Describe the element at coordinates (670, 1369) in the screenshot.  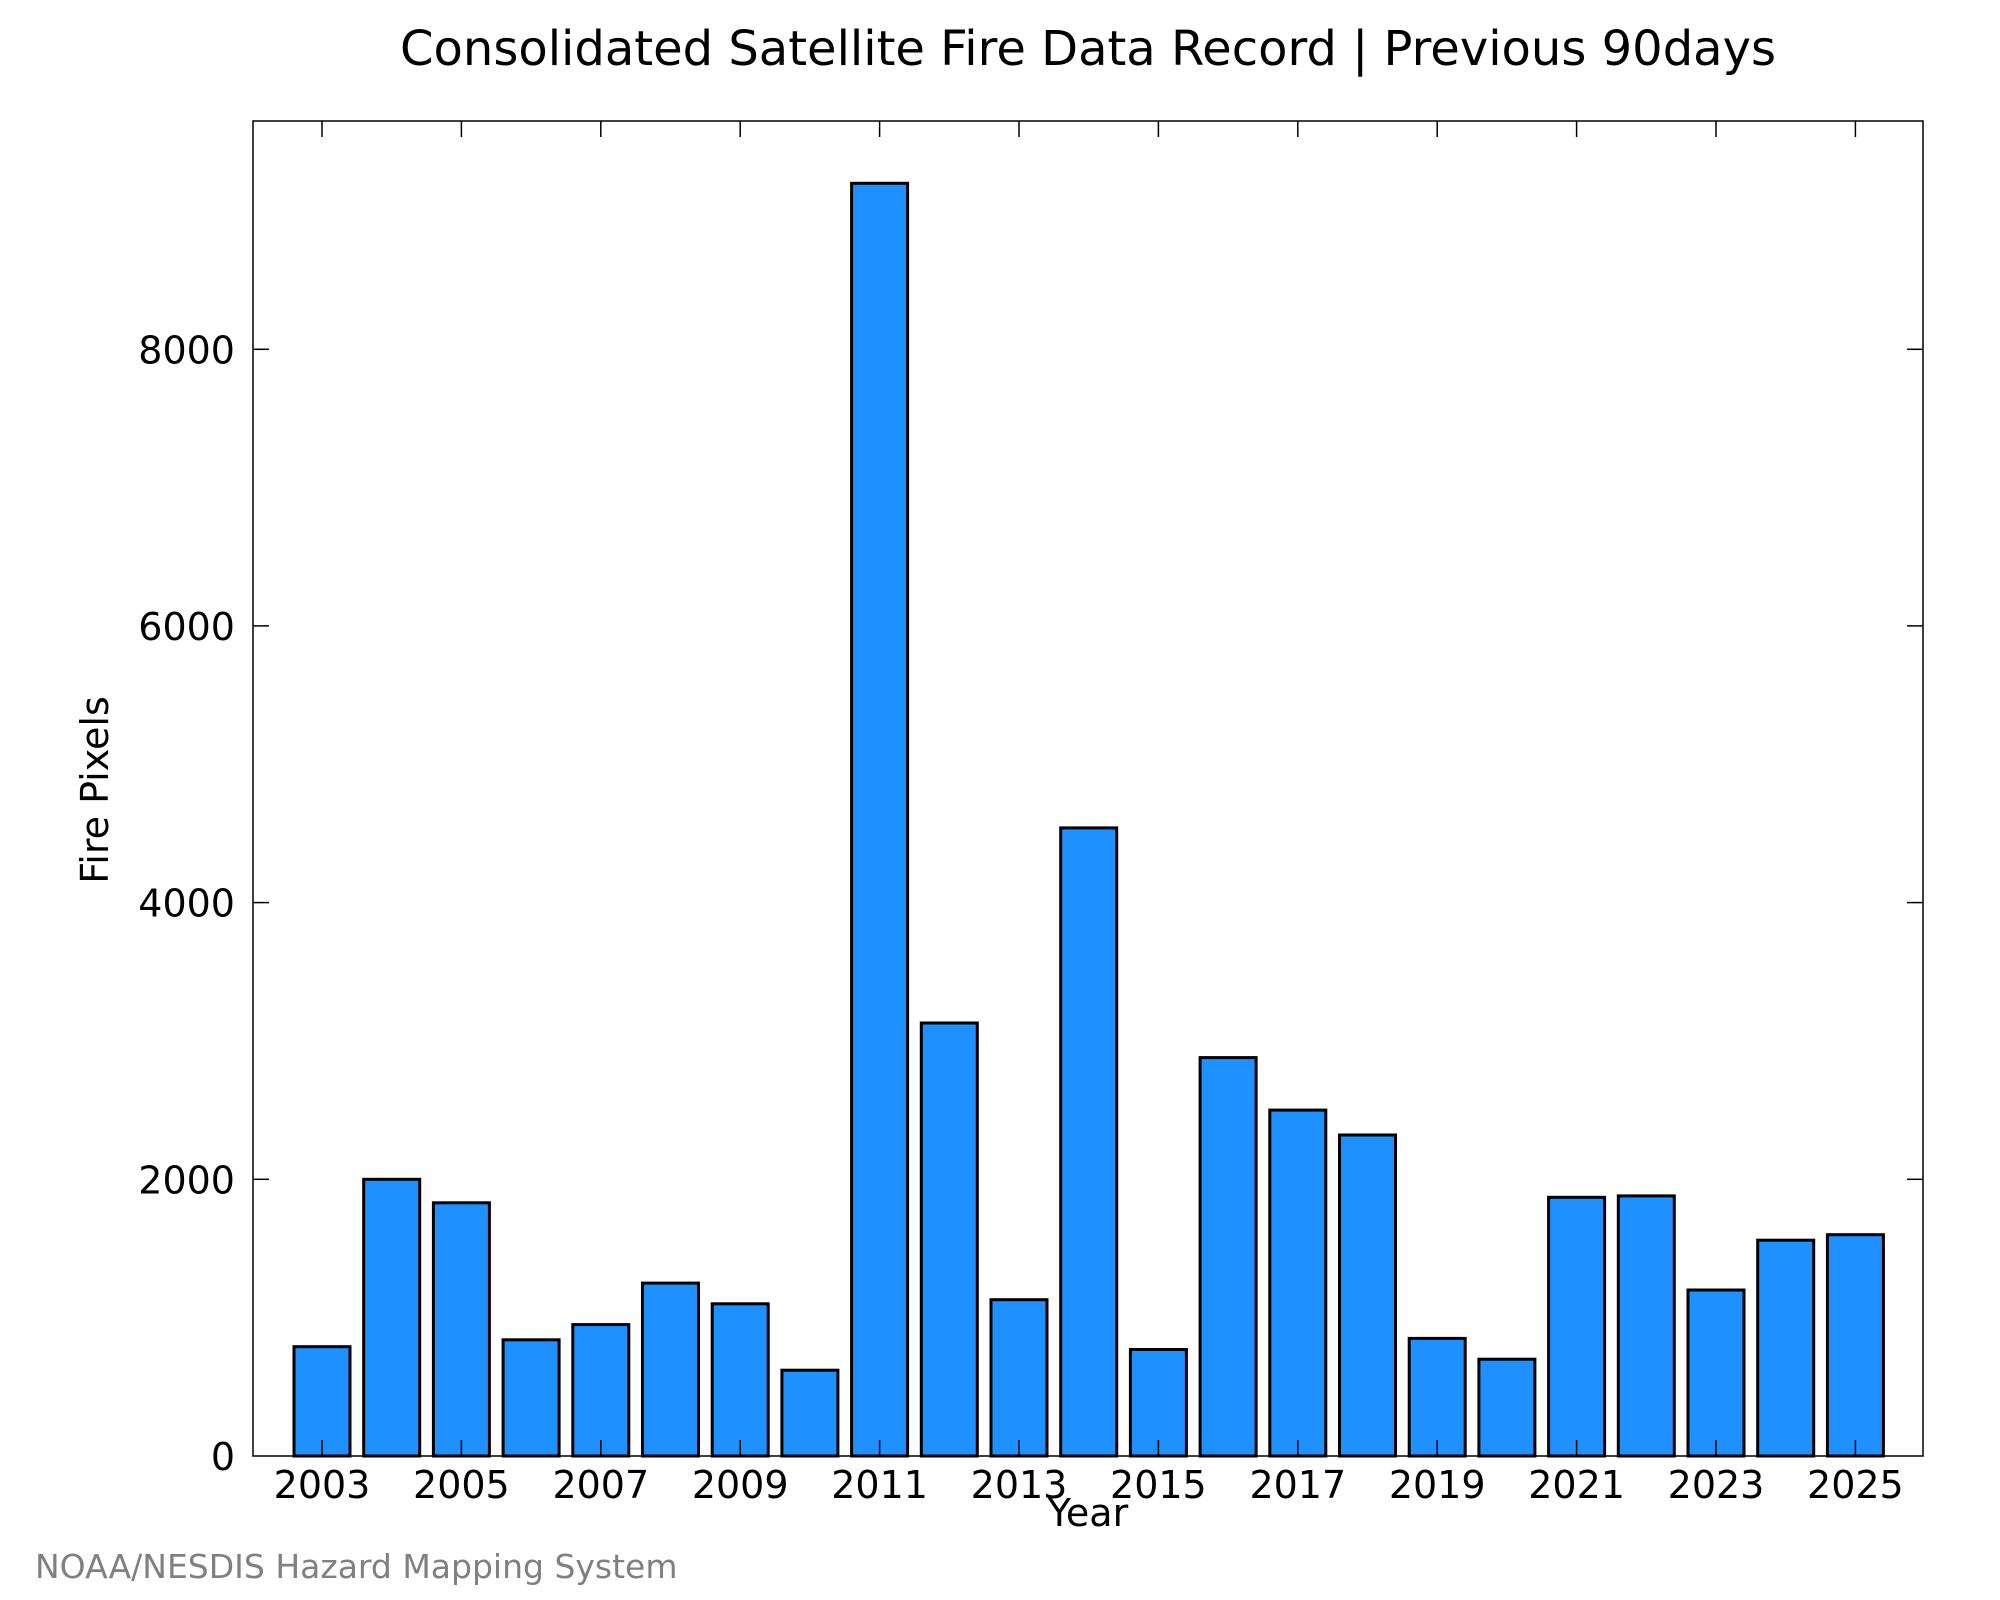
I see `bar-2008` at that location.